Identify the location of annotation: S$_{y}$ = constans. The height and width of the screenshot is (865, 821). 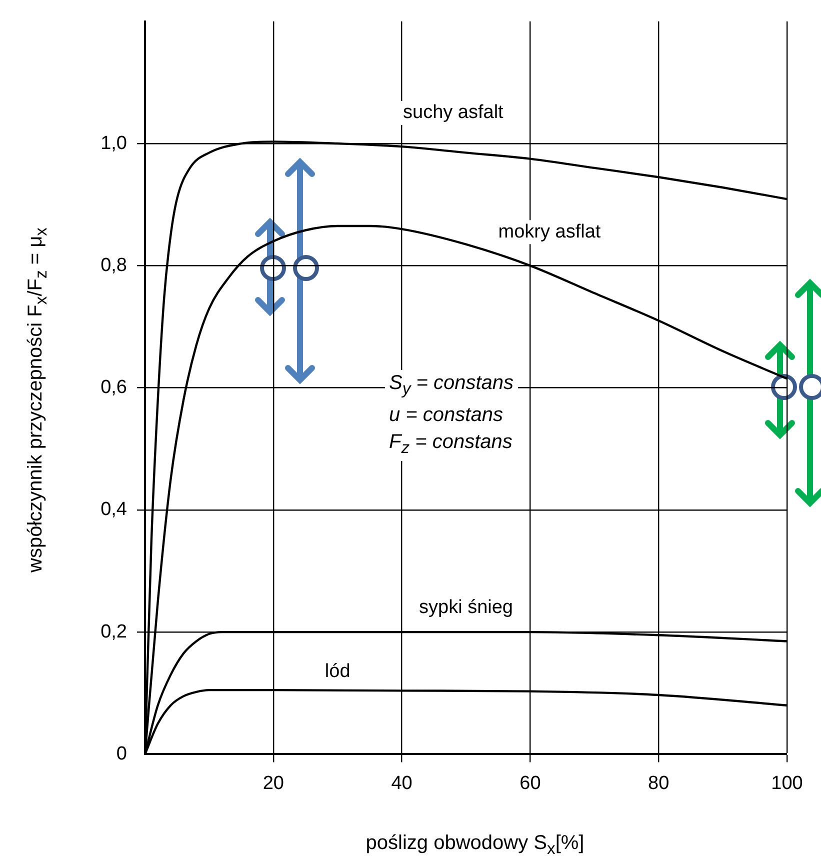
(451, 385).